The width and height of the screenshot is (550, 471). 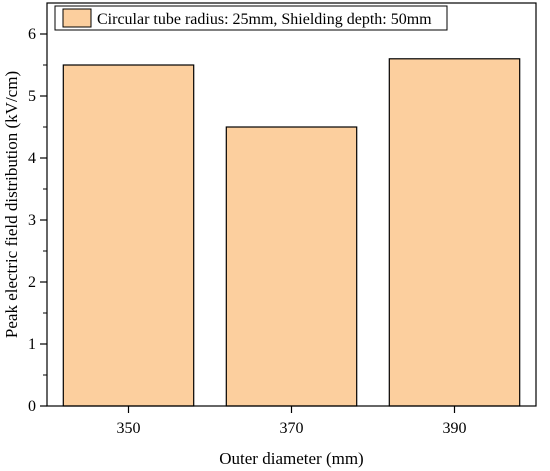 I want to click on x-tick-label: 390, so click(x=455, y=428).